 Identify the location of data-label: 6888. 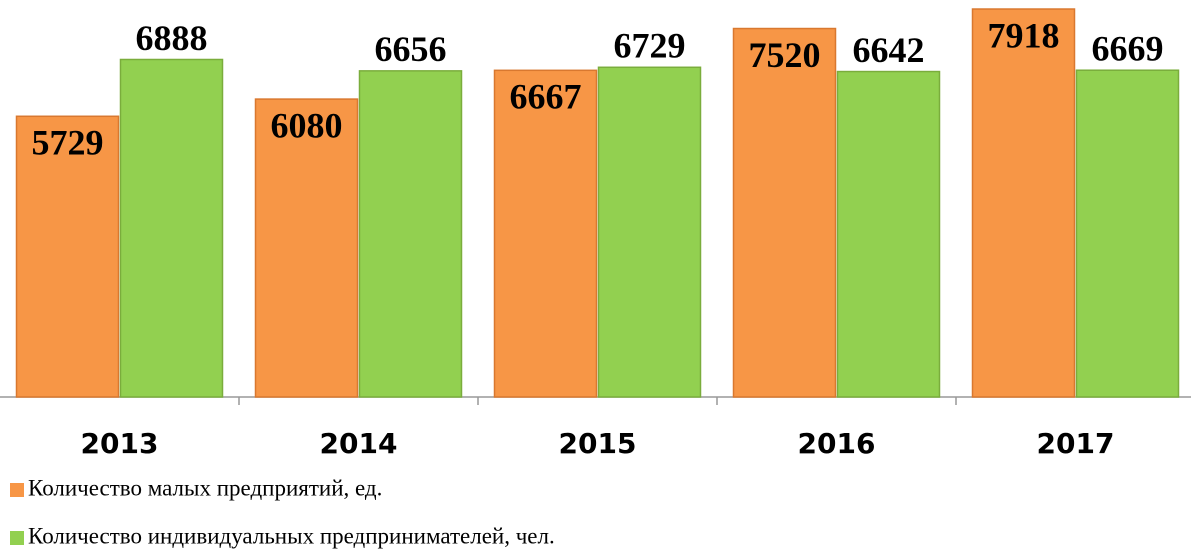
(172, 38).